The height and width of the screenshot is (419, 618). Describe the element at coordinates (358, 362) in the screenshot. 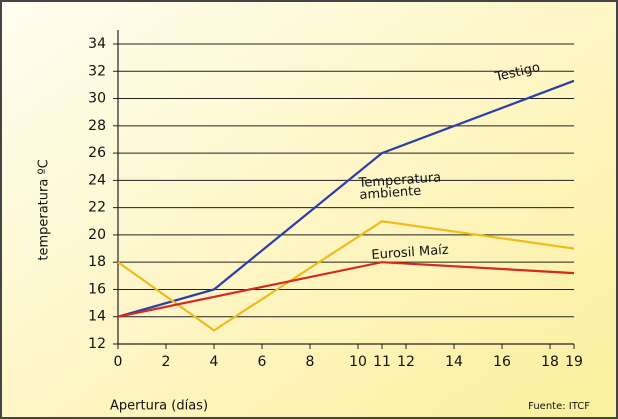

I see `x-tick-label: 10` at that location.